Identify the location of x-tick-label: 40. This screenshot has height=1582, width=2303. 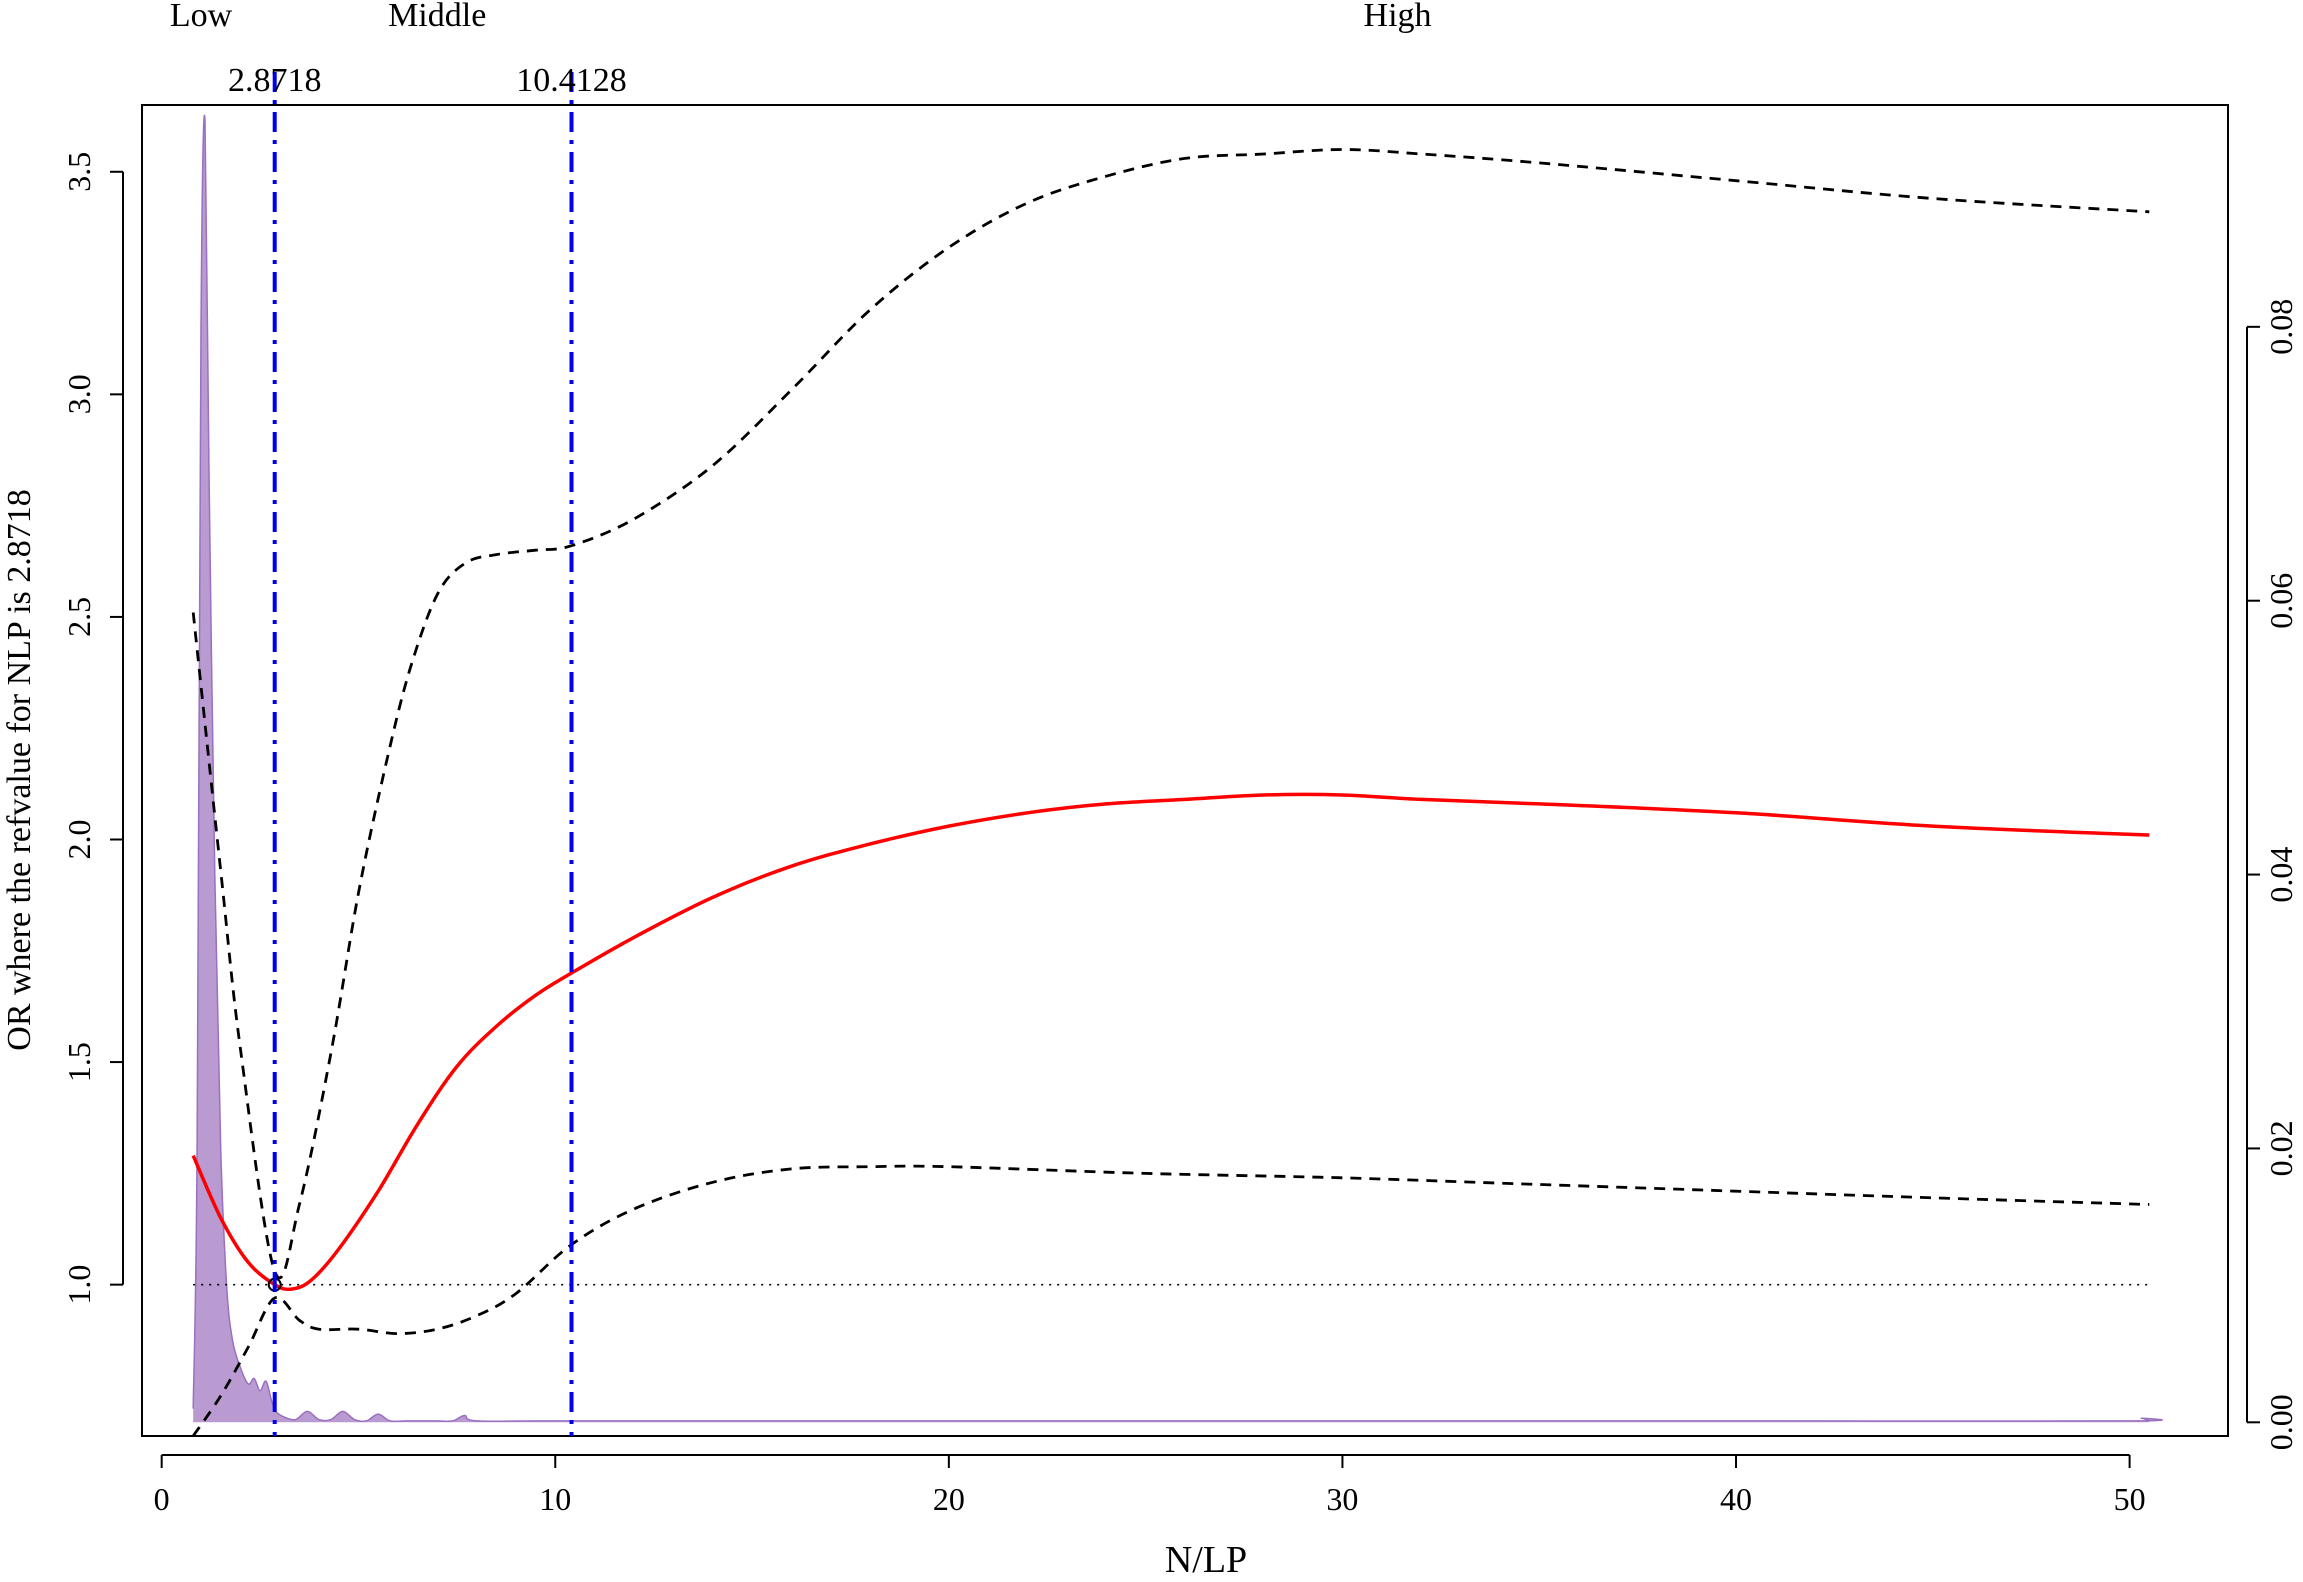
(1736, 1499).